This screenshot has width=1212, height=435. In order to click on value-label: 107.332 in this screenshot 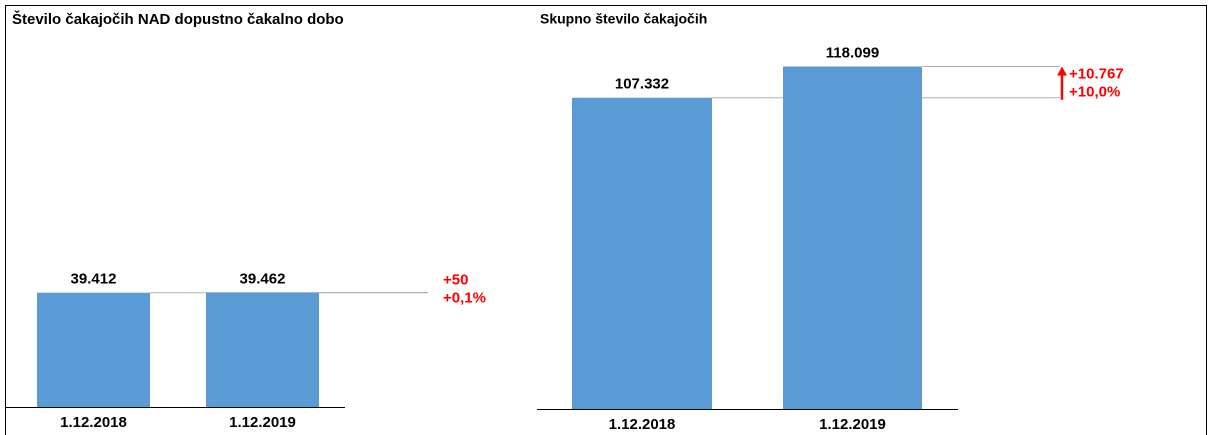, I will do `click(642, 84)`.